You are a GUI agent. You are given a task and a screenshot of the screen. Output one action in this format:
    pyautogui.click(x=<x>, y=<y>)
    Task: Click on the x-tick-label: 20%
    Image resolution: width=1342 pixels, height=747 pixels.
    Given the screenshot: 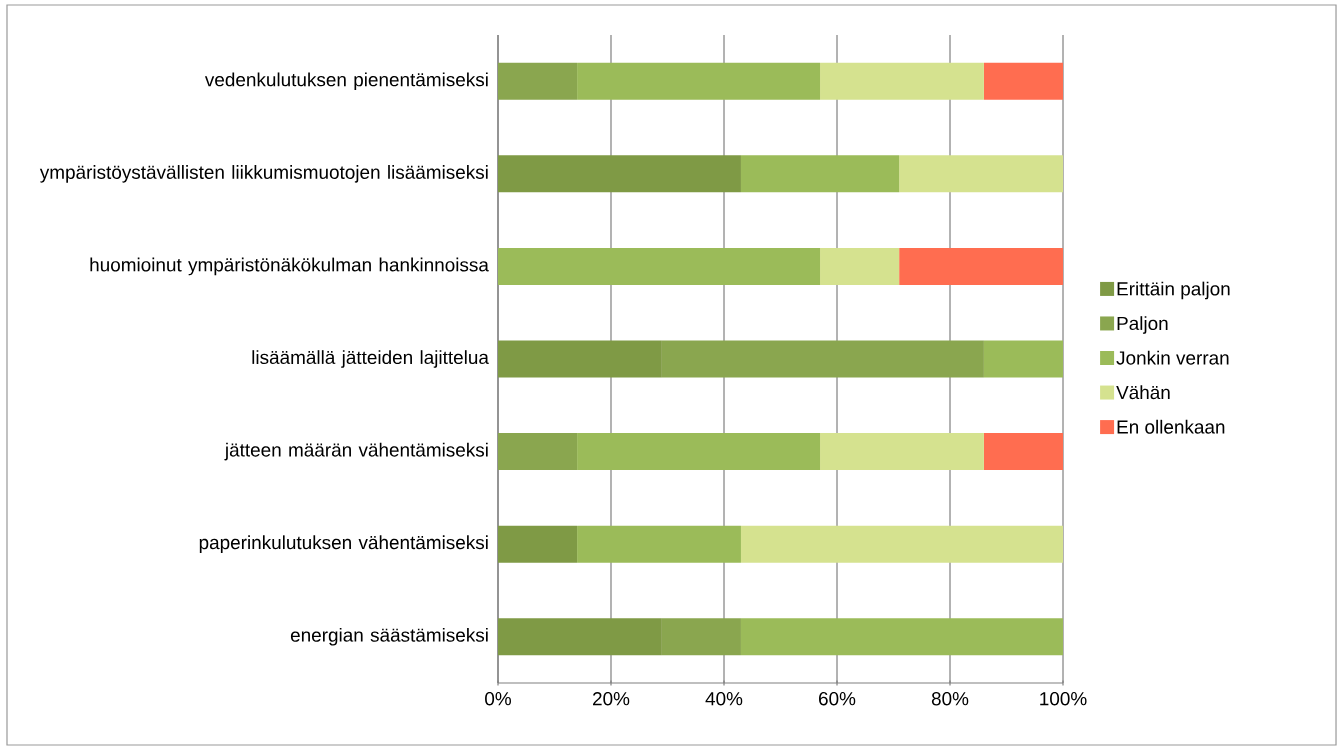 What is the action you would take?
    pyautogui.click(x=611, y=699)
    